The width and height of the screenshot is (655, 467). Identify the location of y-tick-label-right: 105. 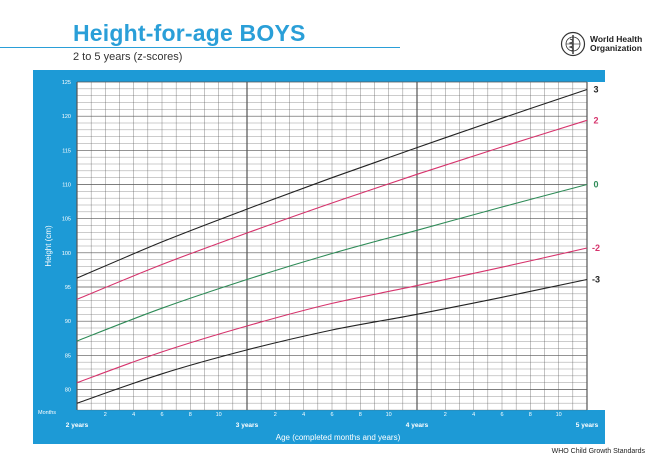
(616, 220).